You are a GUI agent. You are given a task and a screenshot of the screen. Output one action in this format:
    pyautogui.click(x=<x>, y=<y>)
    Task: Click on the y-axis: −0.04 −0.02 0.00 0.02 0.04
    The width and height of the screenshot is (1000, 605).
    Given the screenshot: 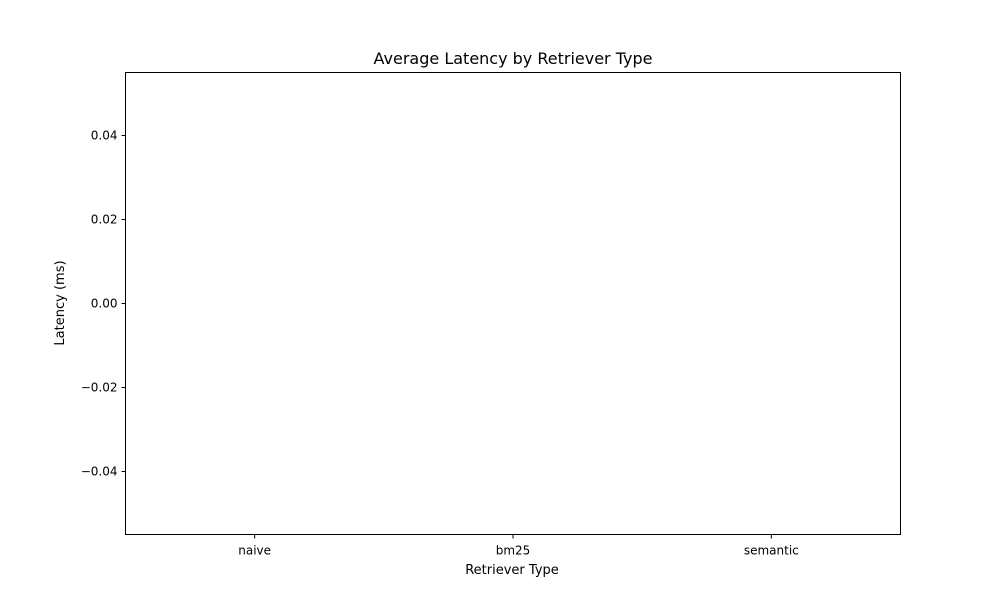 What is the action you would take?
    pyautogui.click(x=103, y=304)
    